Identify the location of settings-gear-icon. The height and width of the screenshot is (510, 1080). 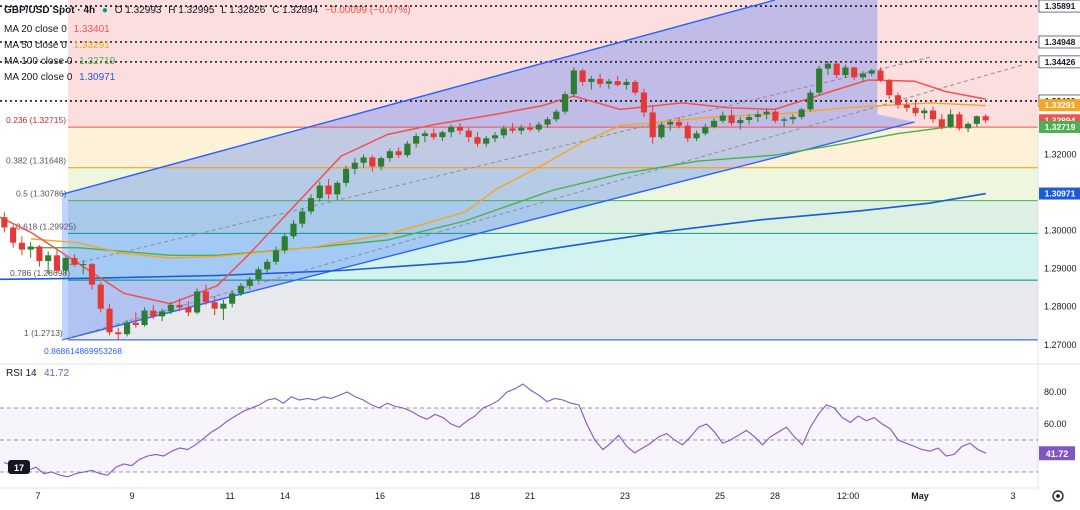
(1058, 496).